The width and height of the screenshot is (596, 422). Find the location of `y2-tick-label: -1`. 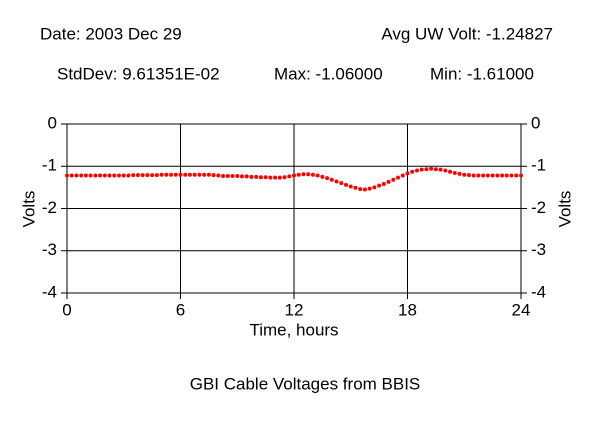

y2-tick-label: -1 is located at coordinates (538, 165).